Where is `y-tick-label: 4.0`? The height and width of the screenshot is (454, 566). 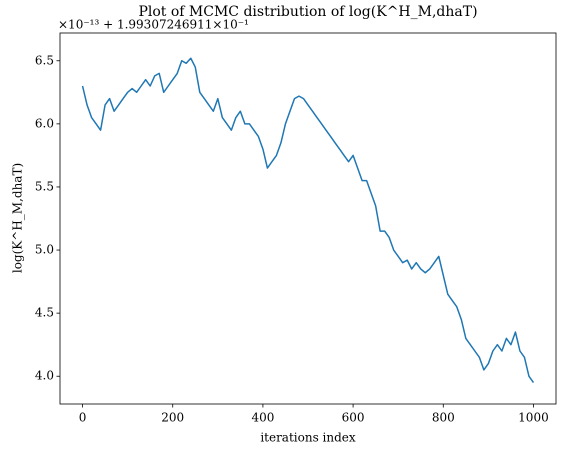
y-tick-label: 4.0 is located at coordinates (44, 376).